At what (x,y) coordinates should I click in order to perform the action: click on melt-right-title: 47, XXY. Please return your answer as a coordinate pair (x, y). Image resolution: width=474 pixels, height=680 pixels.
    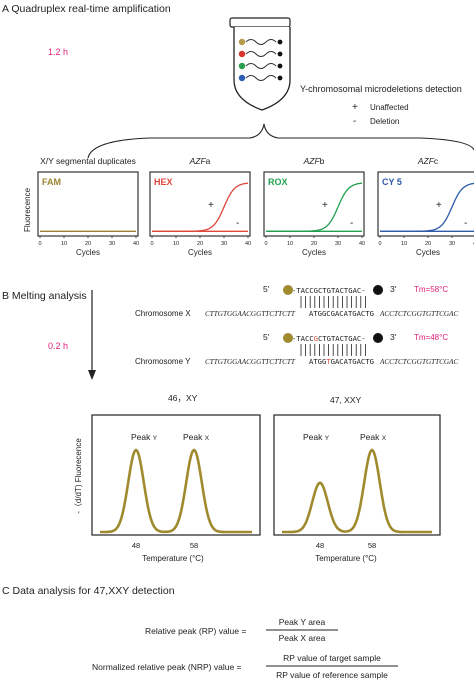
    Looking at the image, I should click on (346, 400).